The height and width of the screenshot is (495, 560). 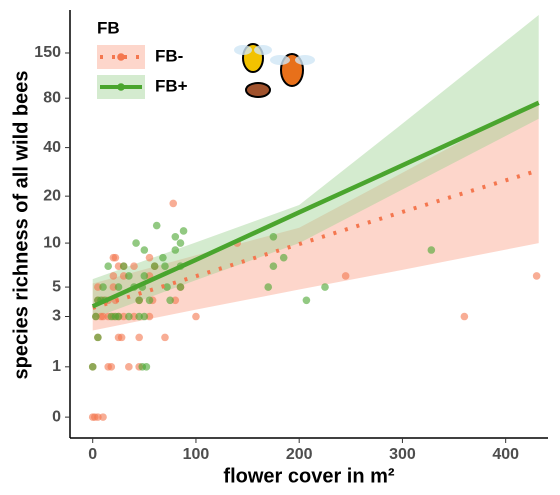 What do you see at coordinates (92, 454) in the screenshot?
I see `x-tick-label: 0` at bounding box center [92, 454].